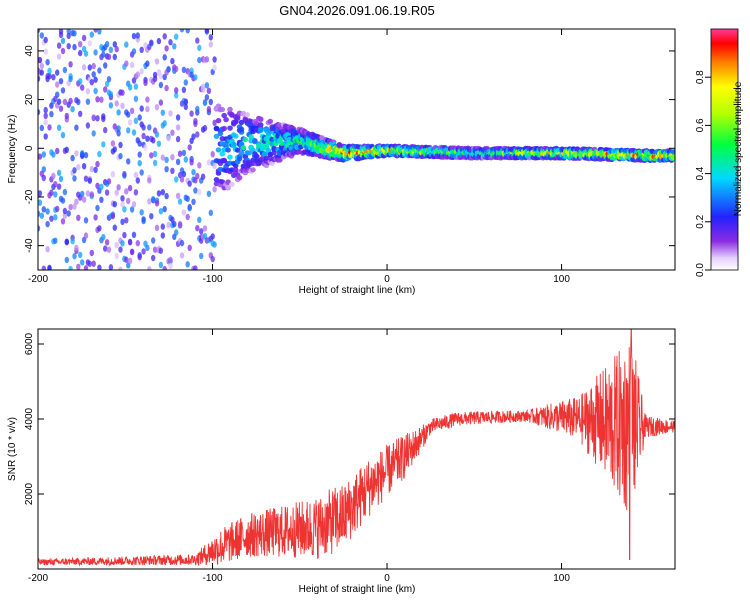 The height and width of the screenshot is (600, 750). What do you see at coordinates (561, 279) in the screenshot?
I see `spectrogram-x-tick-label: 100` at bounding box center [561, 279].